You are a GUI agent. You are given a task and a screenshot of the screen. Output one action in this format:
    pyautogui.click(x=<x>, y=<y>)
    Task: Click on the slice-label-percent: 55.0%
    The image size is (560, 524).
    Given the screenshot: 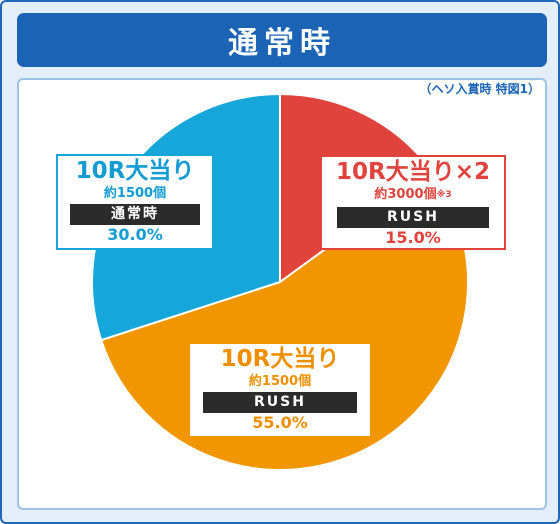 What is the action you would take?
    pyautogui.click(x=280, y=422)
    